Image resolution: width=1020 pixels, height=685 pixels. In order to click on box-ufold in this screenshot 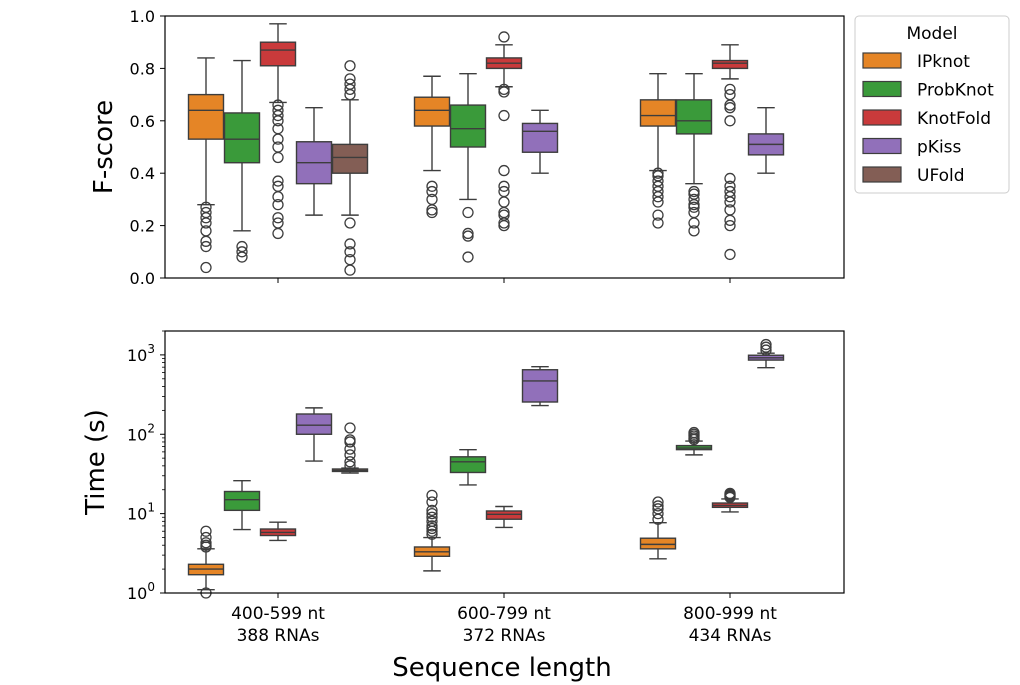, I will do `click(350, 448)`.